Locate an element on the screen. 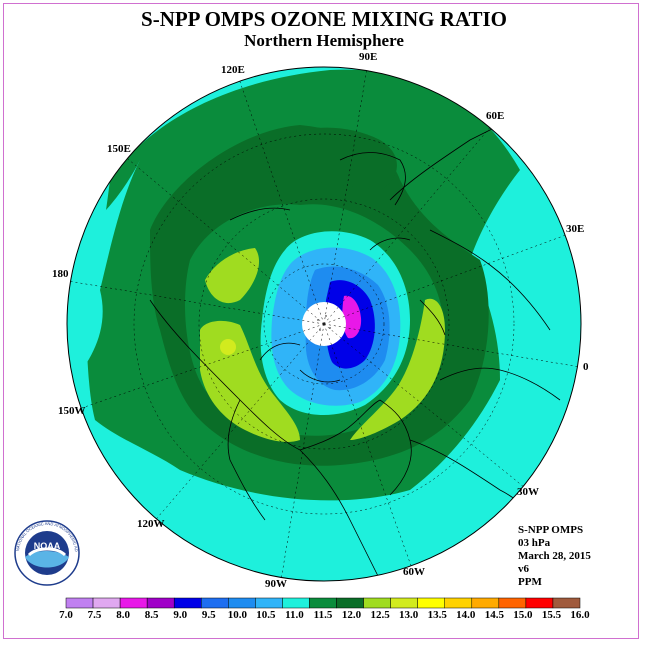  colorbar-tick-label: 8.5 is located at coordinates (151, 615).